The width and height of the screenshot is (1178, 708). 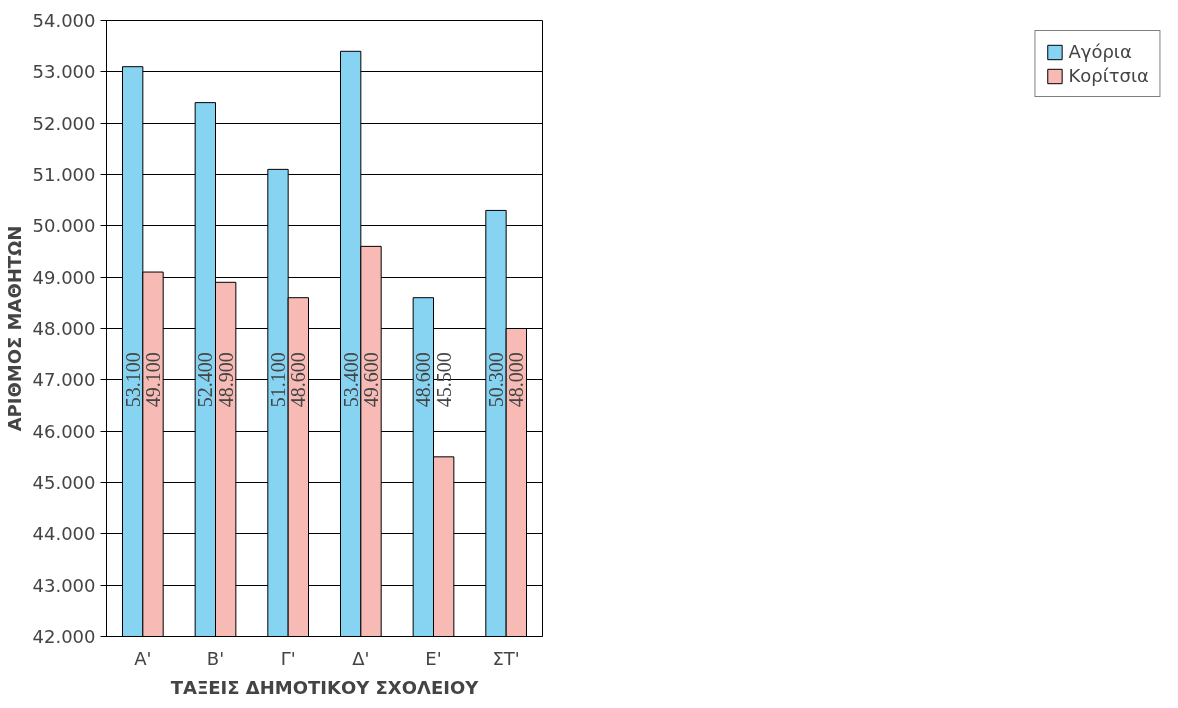 I want to click on y-tick-label: 43.000, so click(x=64, y=585).